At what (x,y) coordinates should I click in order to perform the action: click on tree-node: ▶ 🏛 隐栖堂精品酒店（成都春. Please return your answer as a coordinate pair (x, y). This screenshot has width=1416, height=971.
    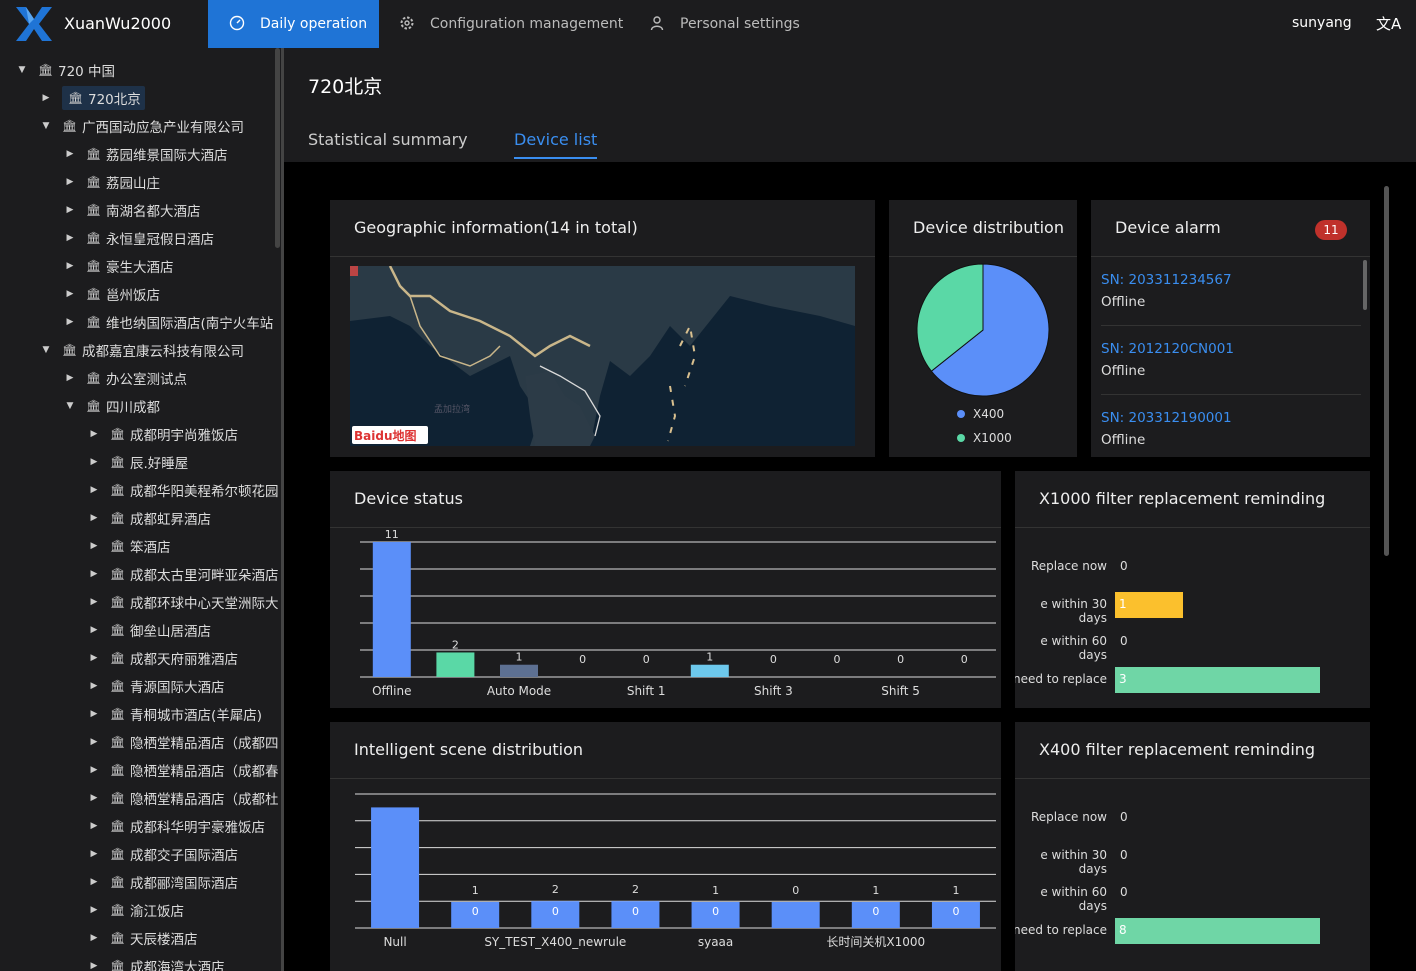
    Looking at the image, I should click on (182, 770).